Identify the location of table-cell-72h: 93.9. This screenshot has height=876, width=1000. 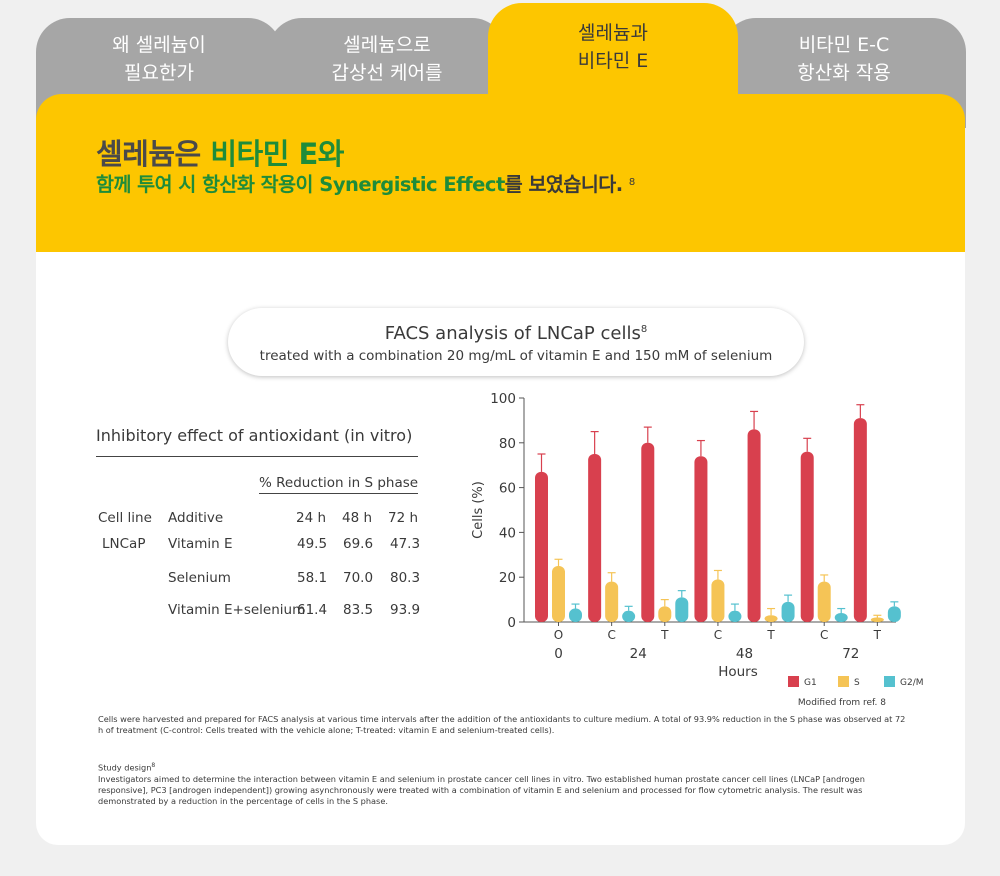
(405, 610).